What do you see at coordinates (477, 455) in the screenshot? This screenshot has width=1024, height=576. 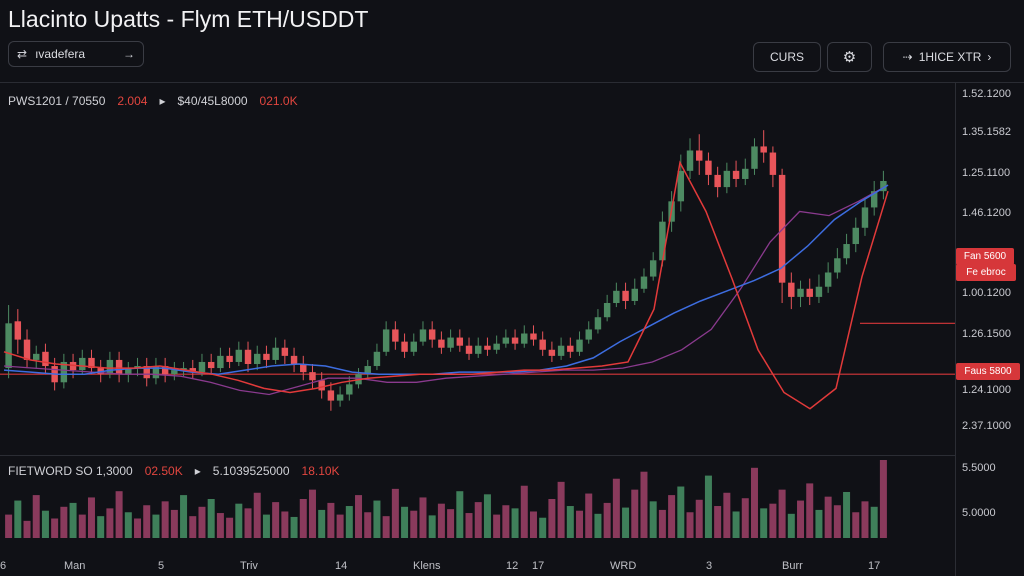 I see `pane-separator` at bounding box center [477, 455].